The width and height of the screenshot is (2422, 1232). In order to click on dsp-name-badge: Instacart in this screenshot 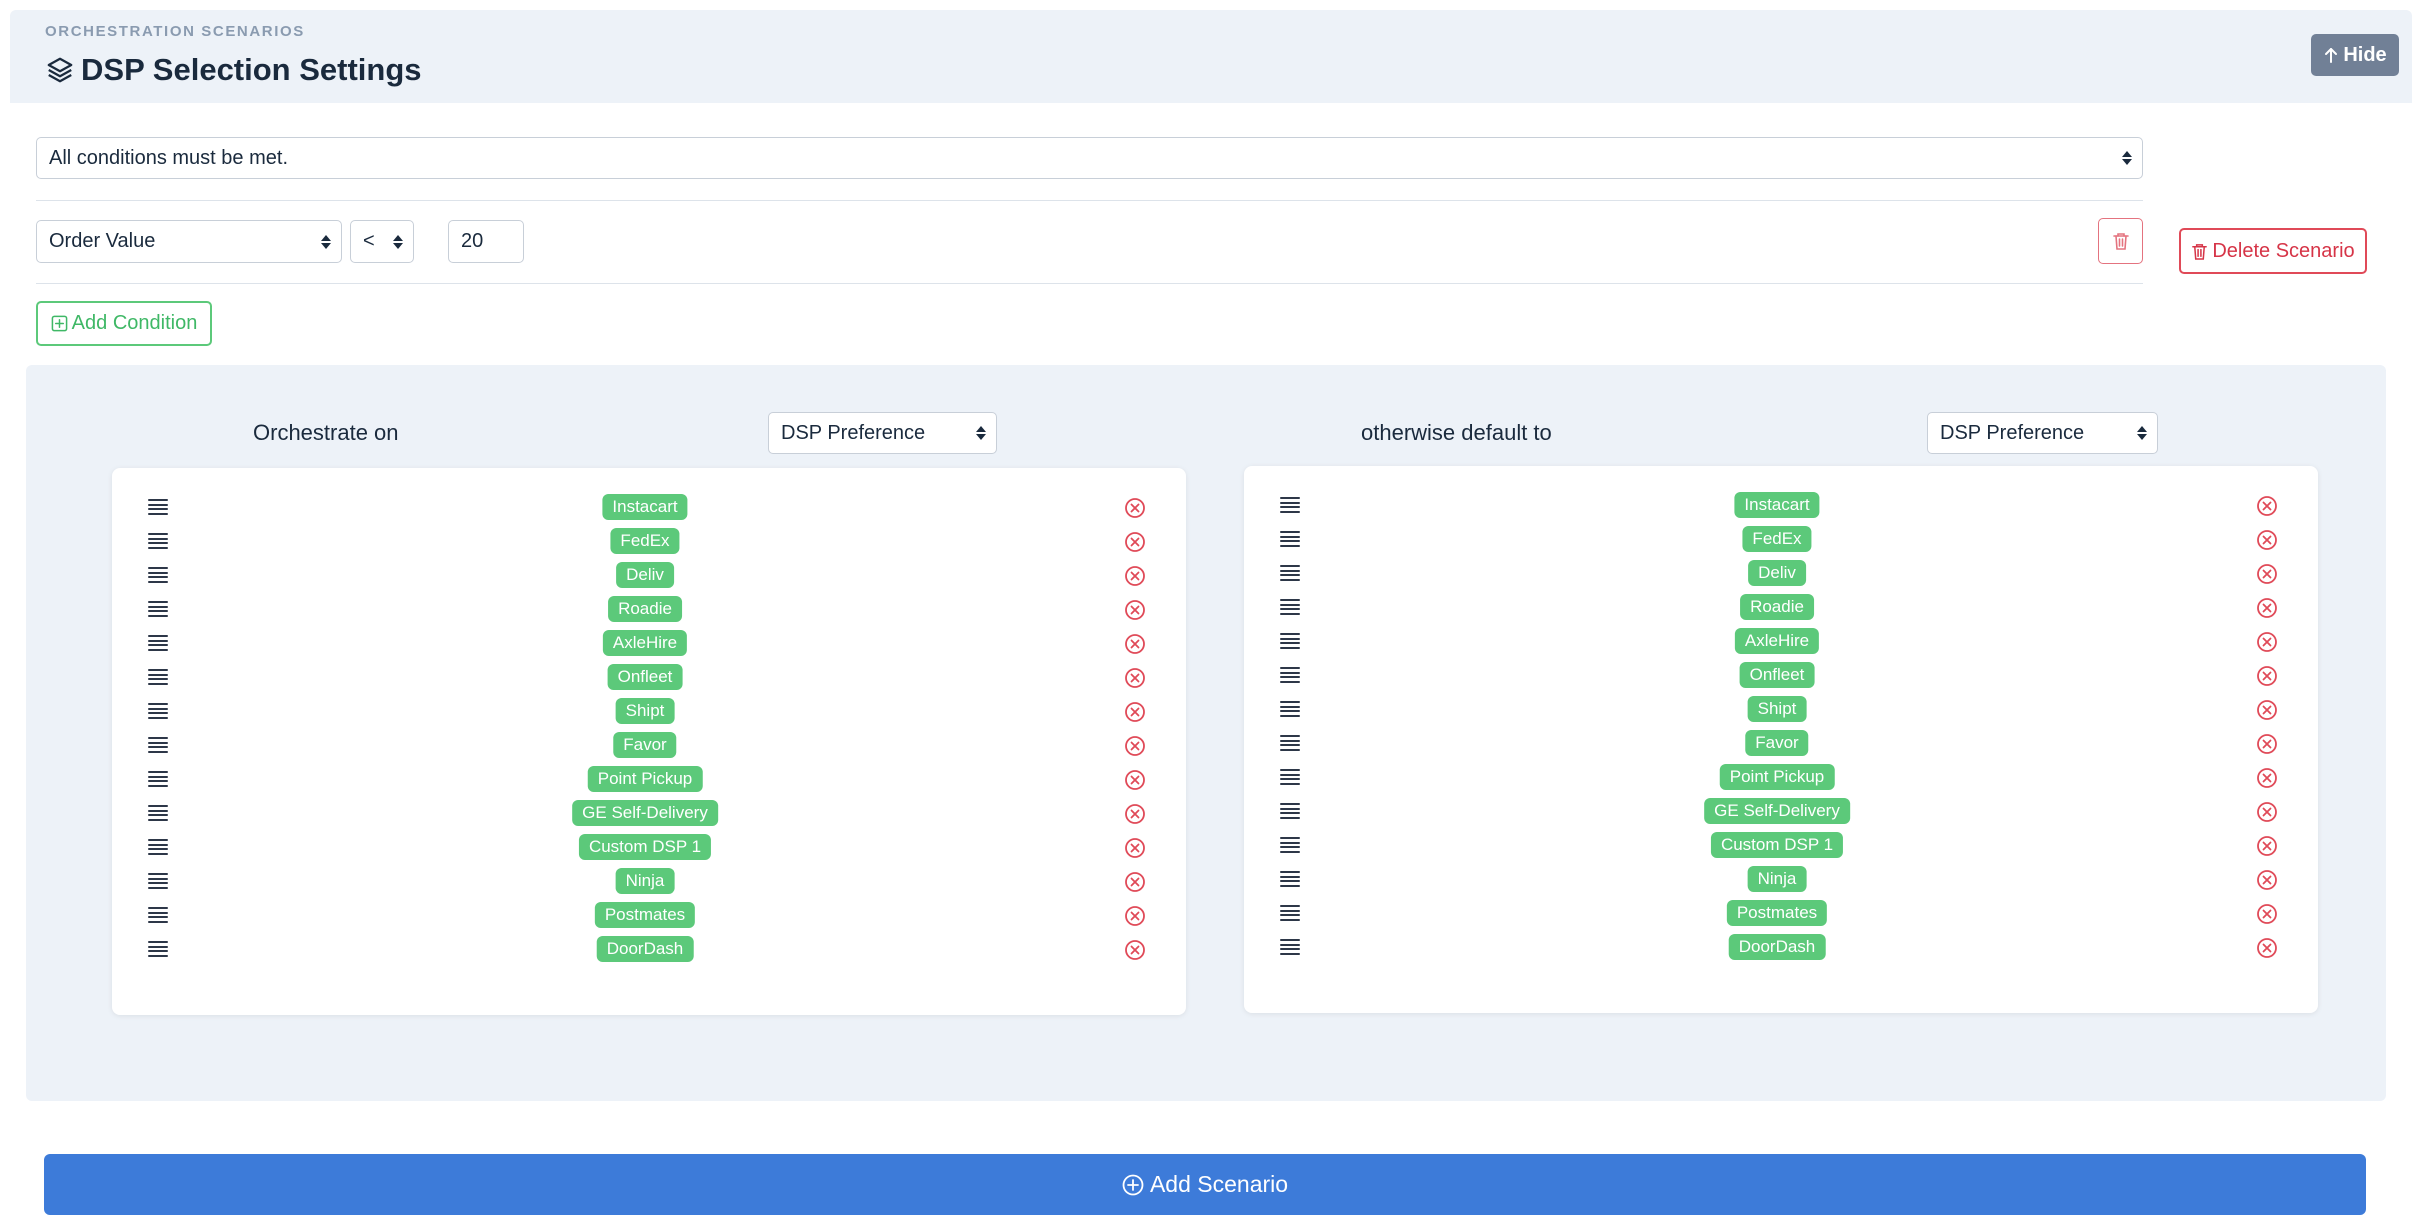, I will do `click(1777, 505)`.